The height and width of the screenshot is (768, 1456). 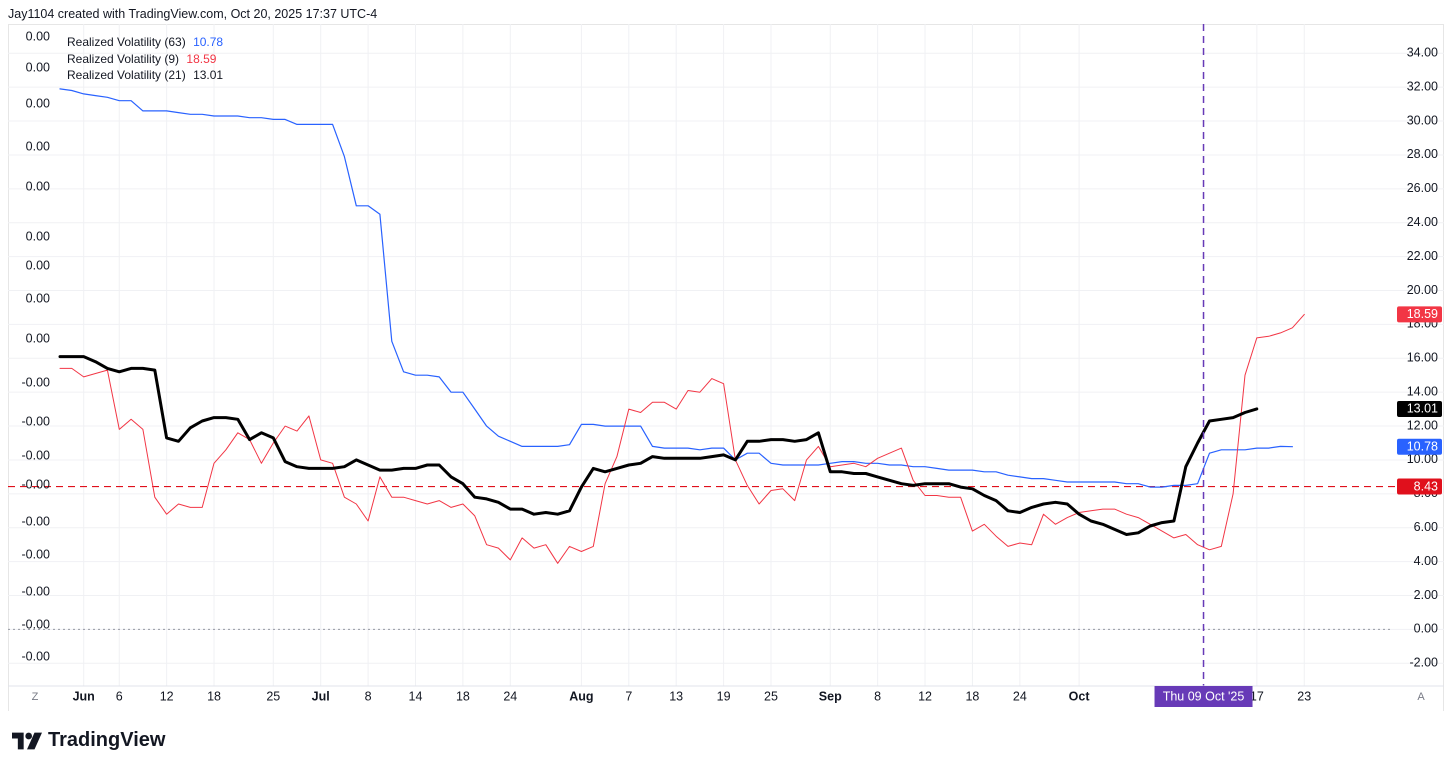 I want to click on brand-name: TradingView, so click(x=107, y=740).